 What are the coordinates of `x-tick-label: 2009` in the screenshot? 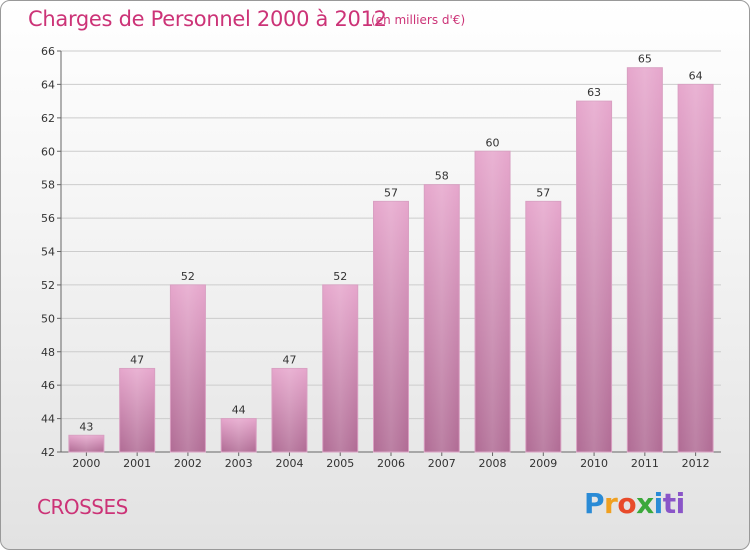 It's located at (543, 463).